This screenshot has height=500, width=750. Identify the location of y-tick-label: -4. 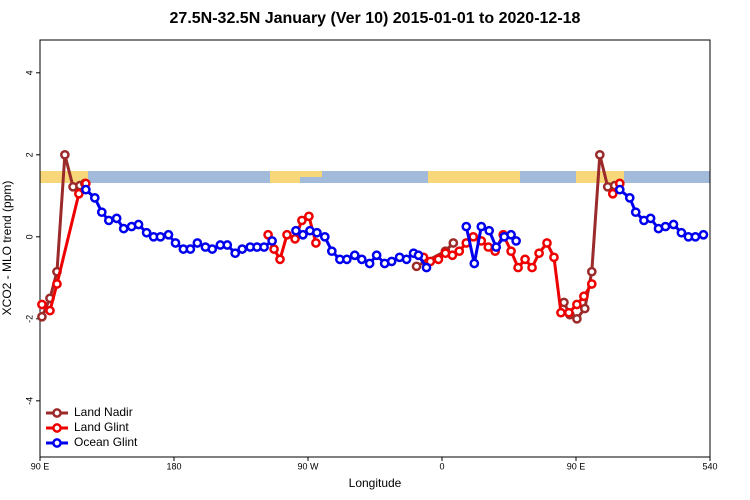
(29, 401).